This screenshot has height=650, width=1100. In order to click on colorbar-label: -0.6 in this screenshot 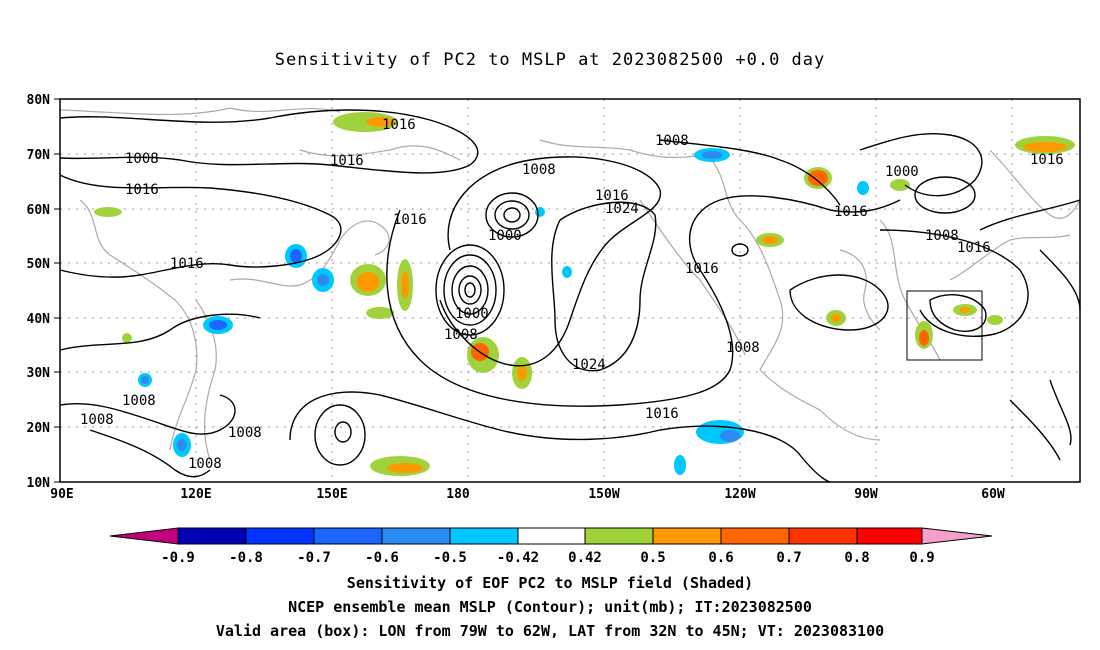, I will do `click(382, 558)`.